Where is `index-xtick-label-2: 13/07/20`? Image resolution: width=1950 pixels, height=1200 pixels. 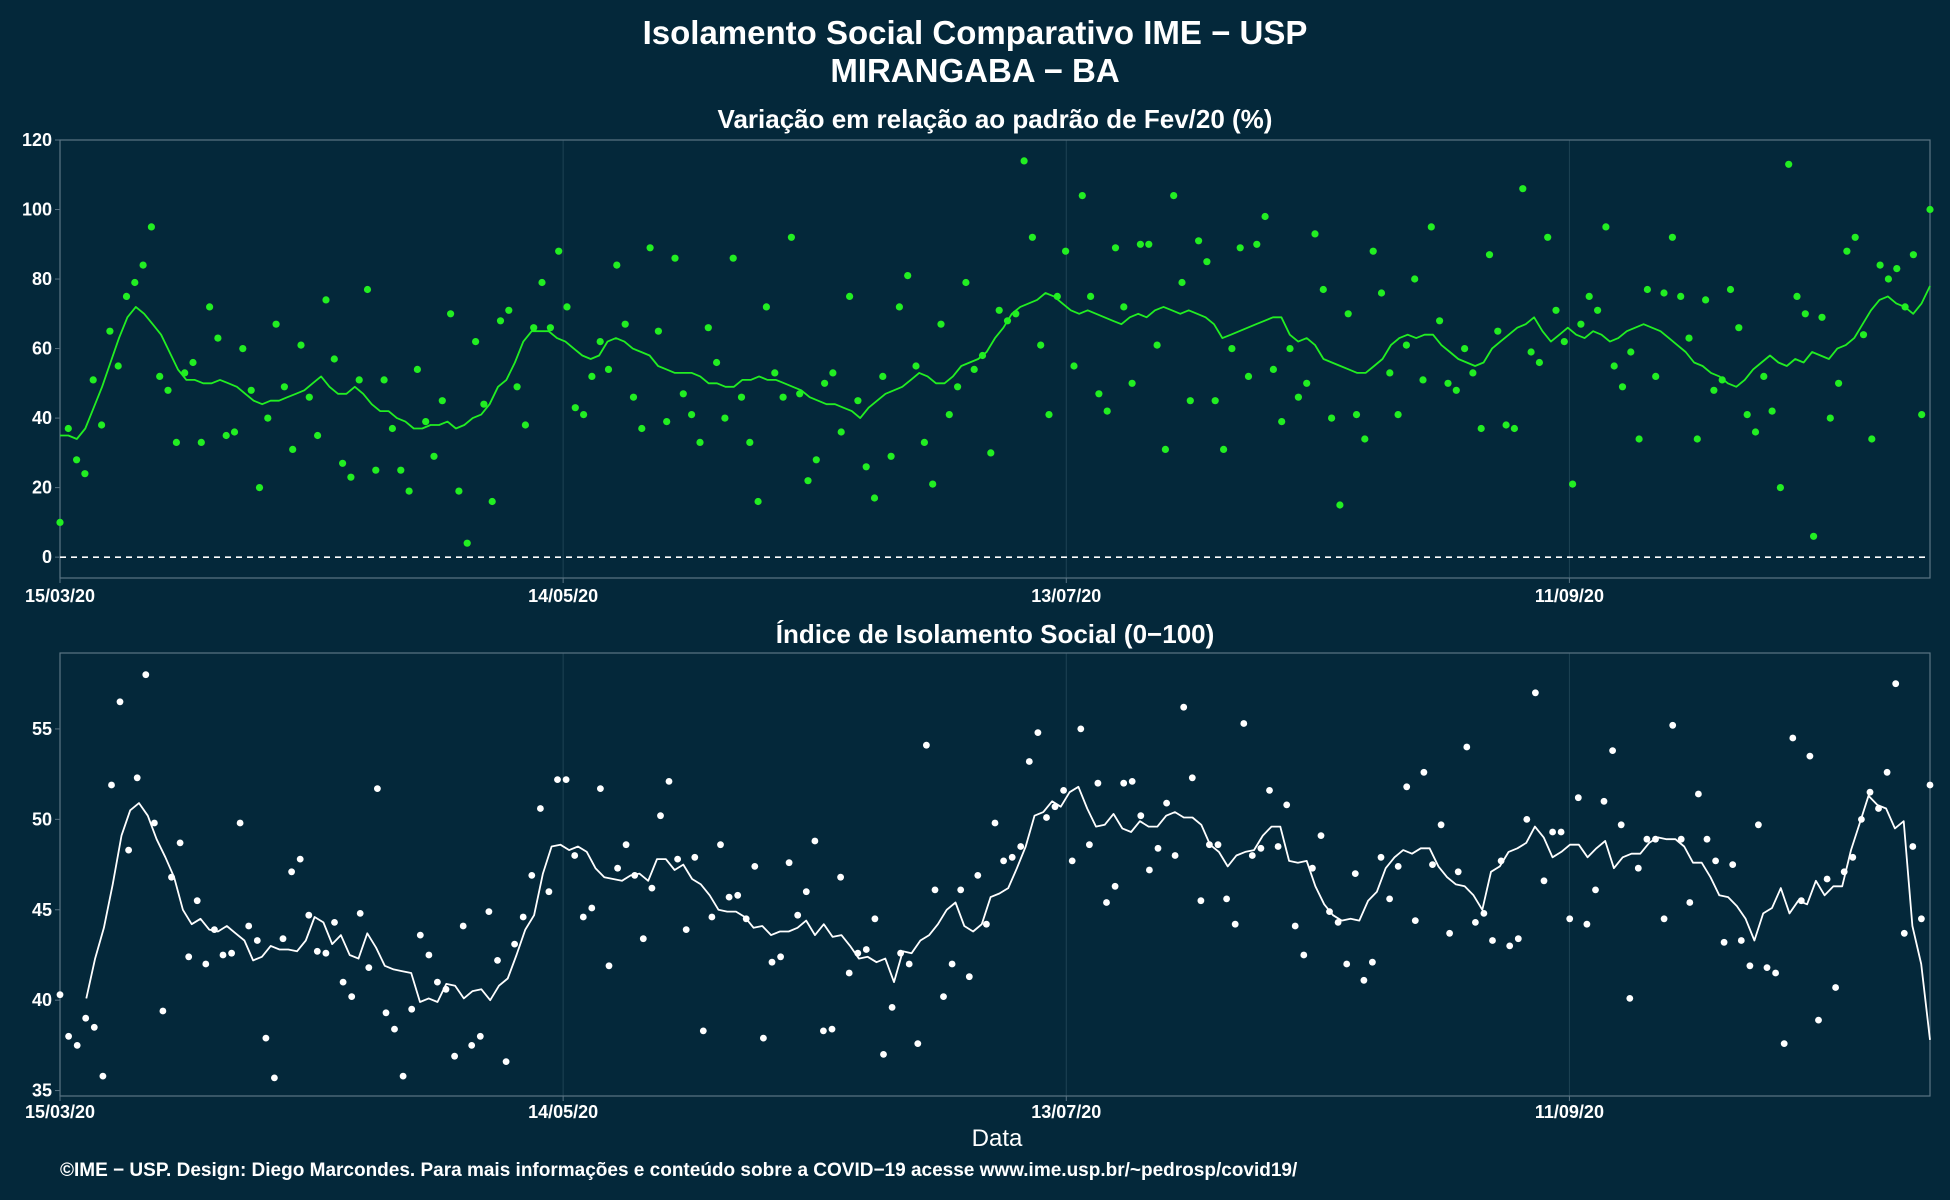 index-xtick-label-2: 13/07/20 is located at coordinates (1066, 1112).